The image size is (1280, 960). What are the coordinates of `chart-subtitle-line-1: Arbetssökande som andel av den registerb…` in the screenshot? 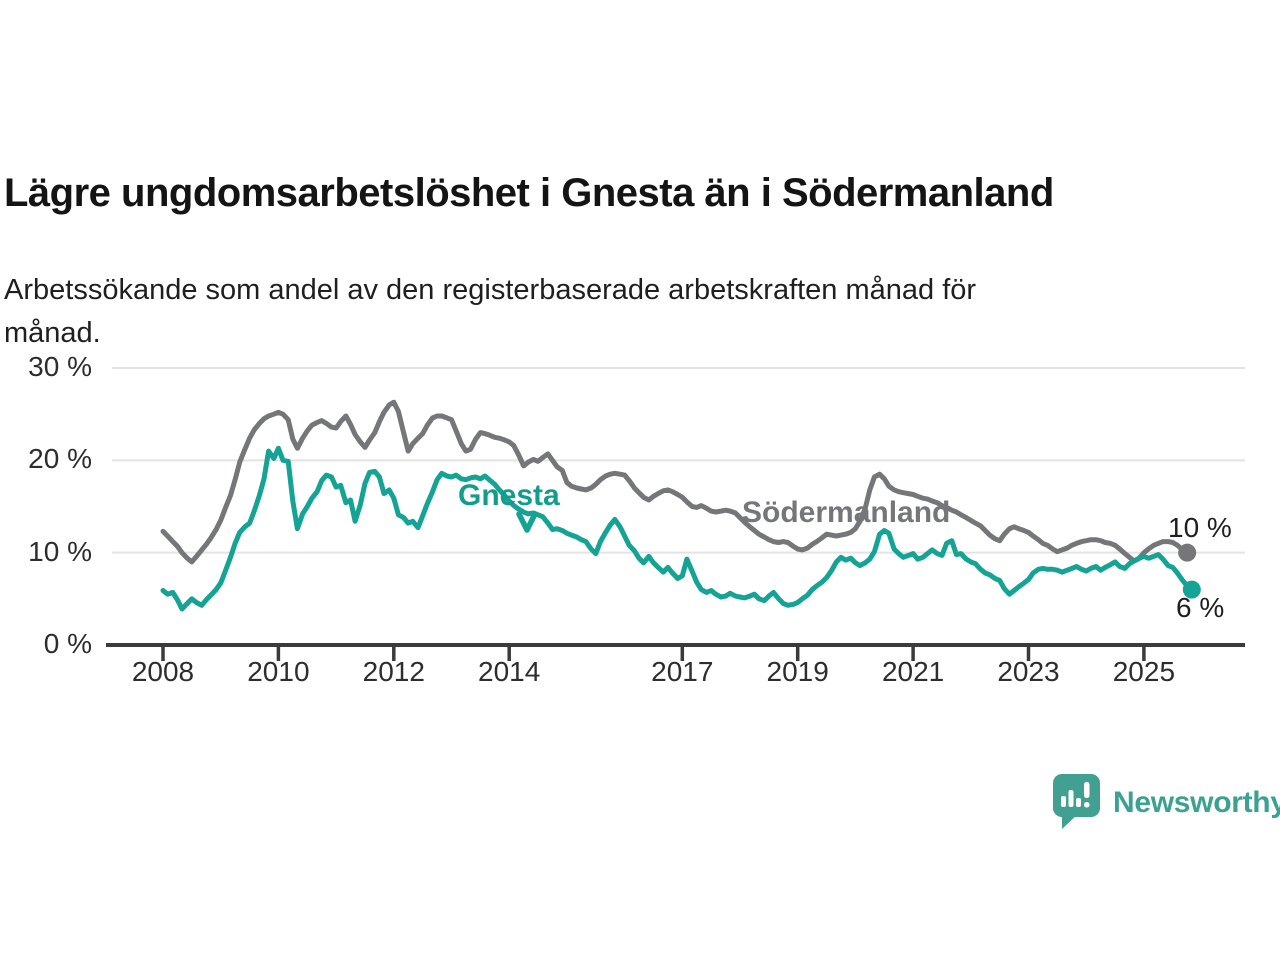 It's located at (490, 290).